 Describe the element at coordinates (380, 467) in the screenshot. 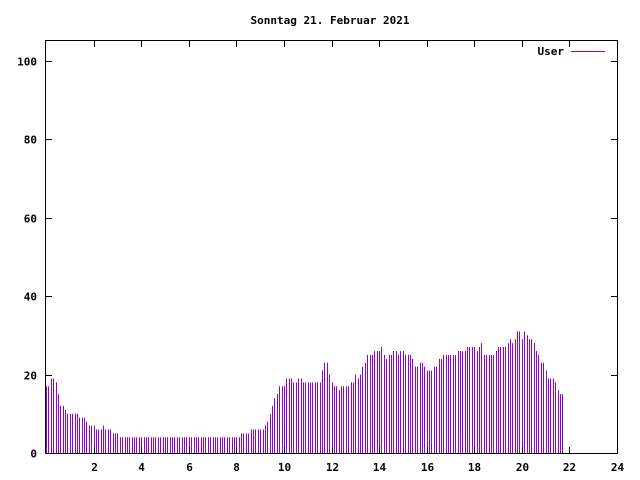

I see `x-tick-label: 14` at that location.